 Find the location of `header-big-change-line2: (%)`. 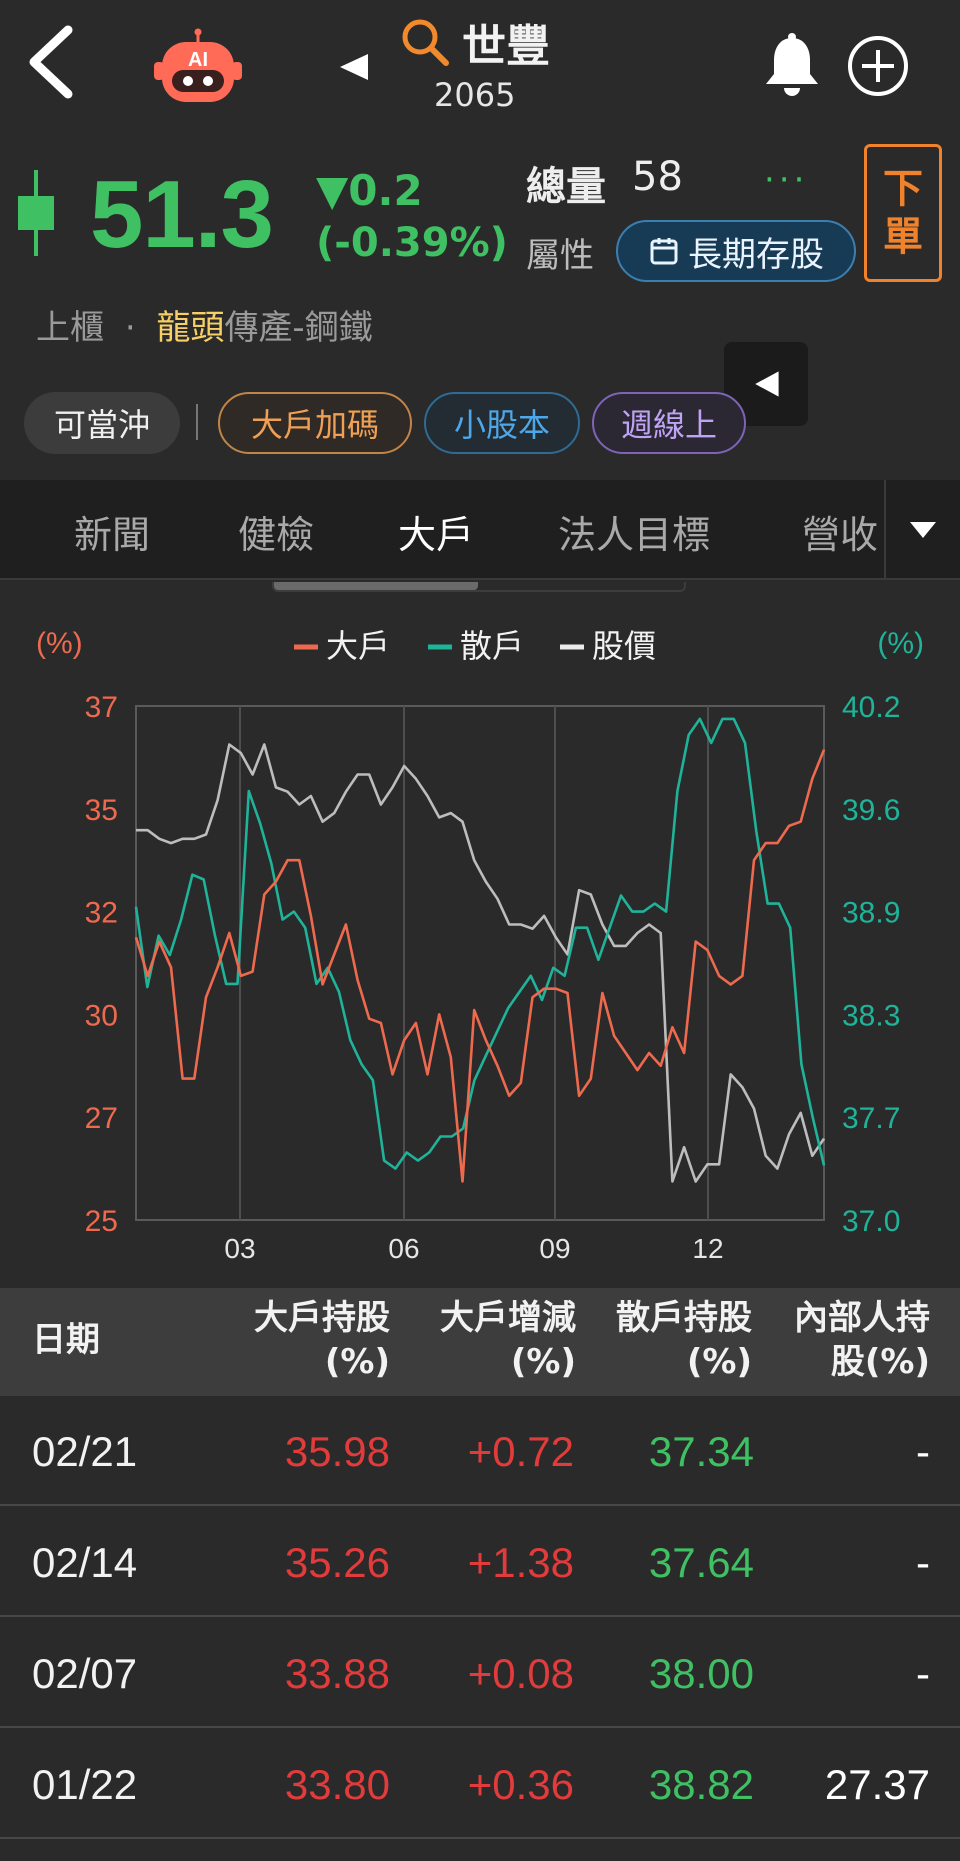

header-big-change-line2: (%) is located at coordinates (543, 1362).